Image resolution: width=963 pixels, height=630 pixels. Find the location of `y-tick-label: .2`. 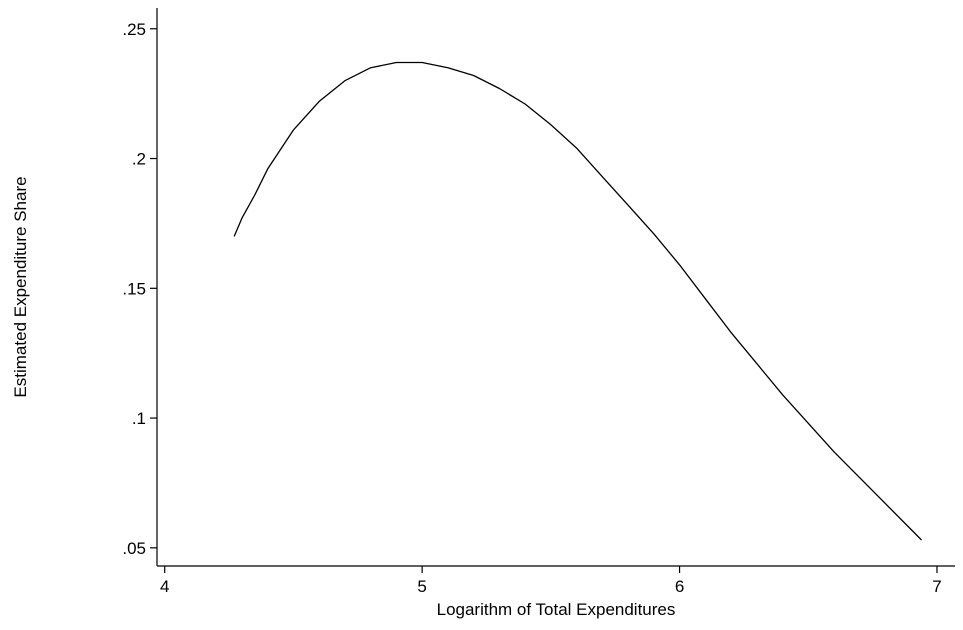

y-tick-label: .2 is located at coordinates (139, 159).